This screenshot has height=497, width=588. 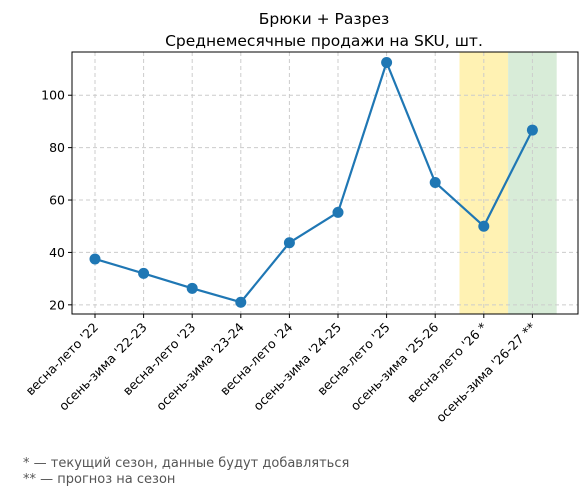 I want to click on y-axis: 20 40 60 80 100, so click(x=56, y=200).